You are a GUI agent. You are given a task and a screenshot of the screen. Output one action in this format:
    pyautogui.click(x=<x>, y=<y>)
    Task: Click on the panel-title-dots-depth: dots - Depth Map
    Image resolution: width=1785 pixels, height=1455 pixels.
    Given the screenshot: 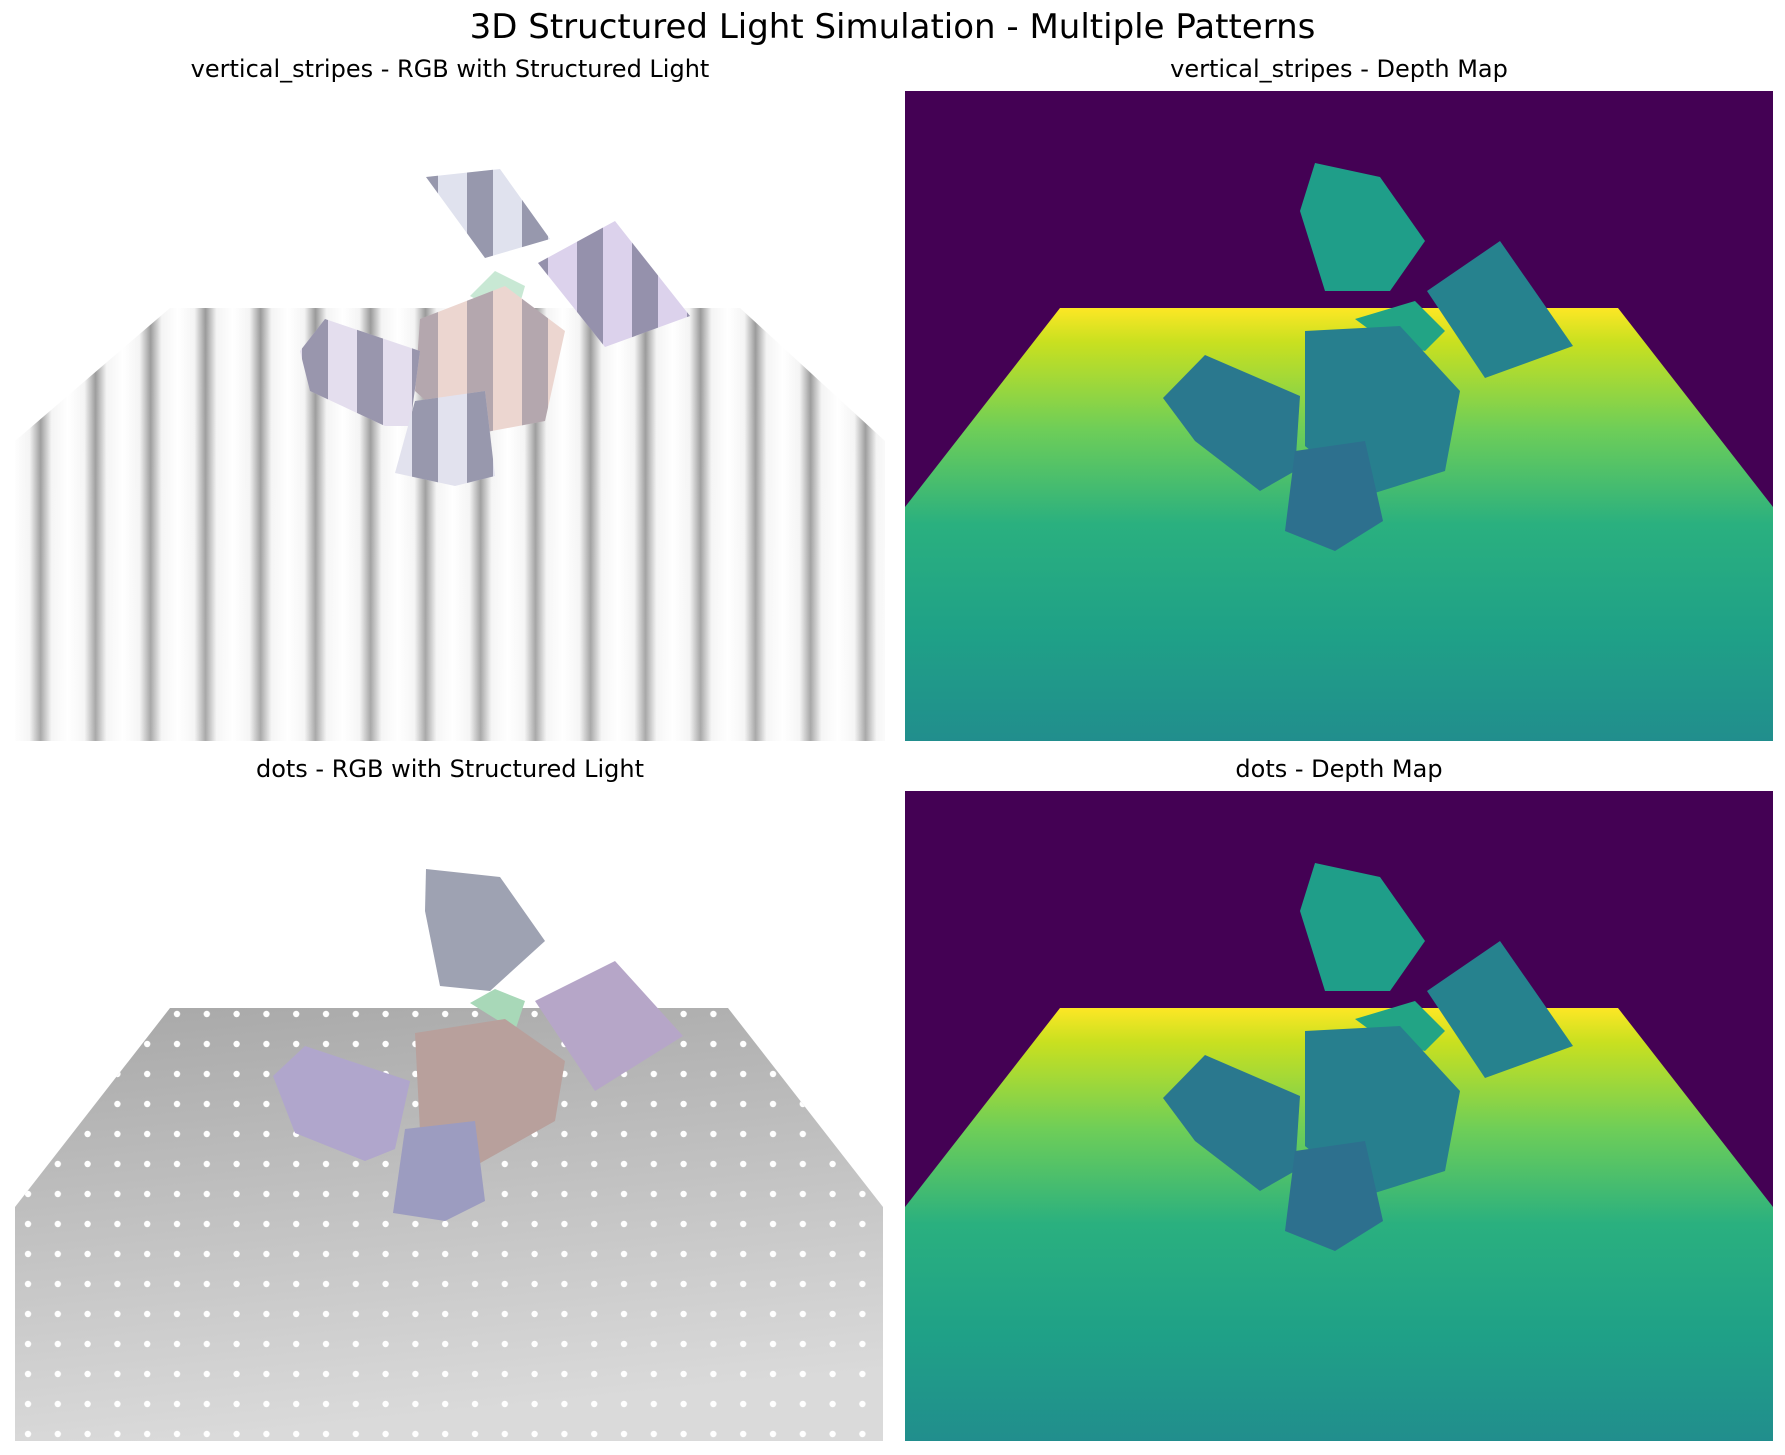 What is the action you would take?
    pyautogui.click(x=1339, y=769)
    